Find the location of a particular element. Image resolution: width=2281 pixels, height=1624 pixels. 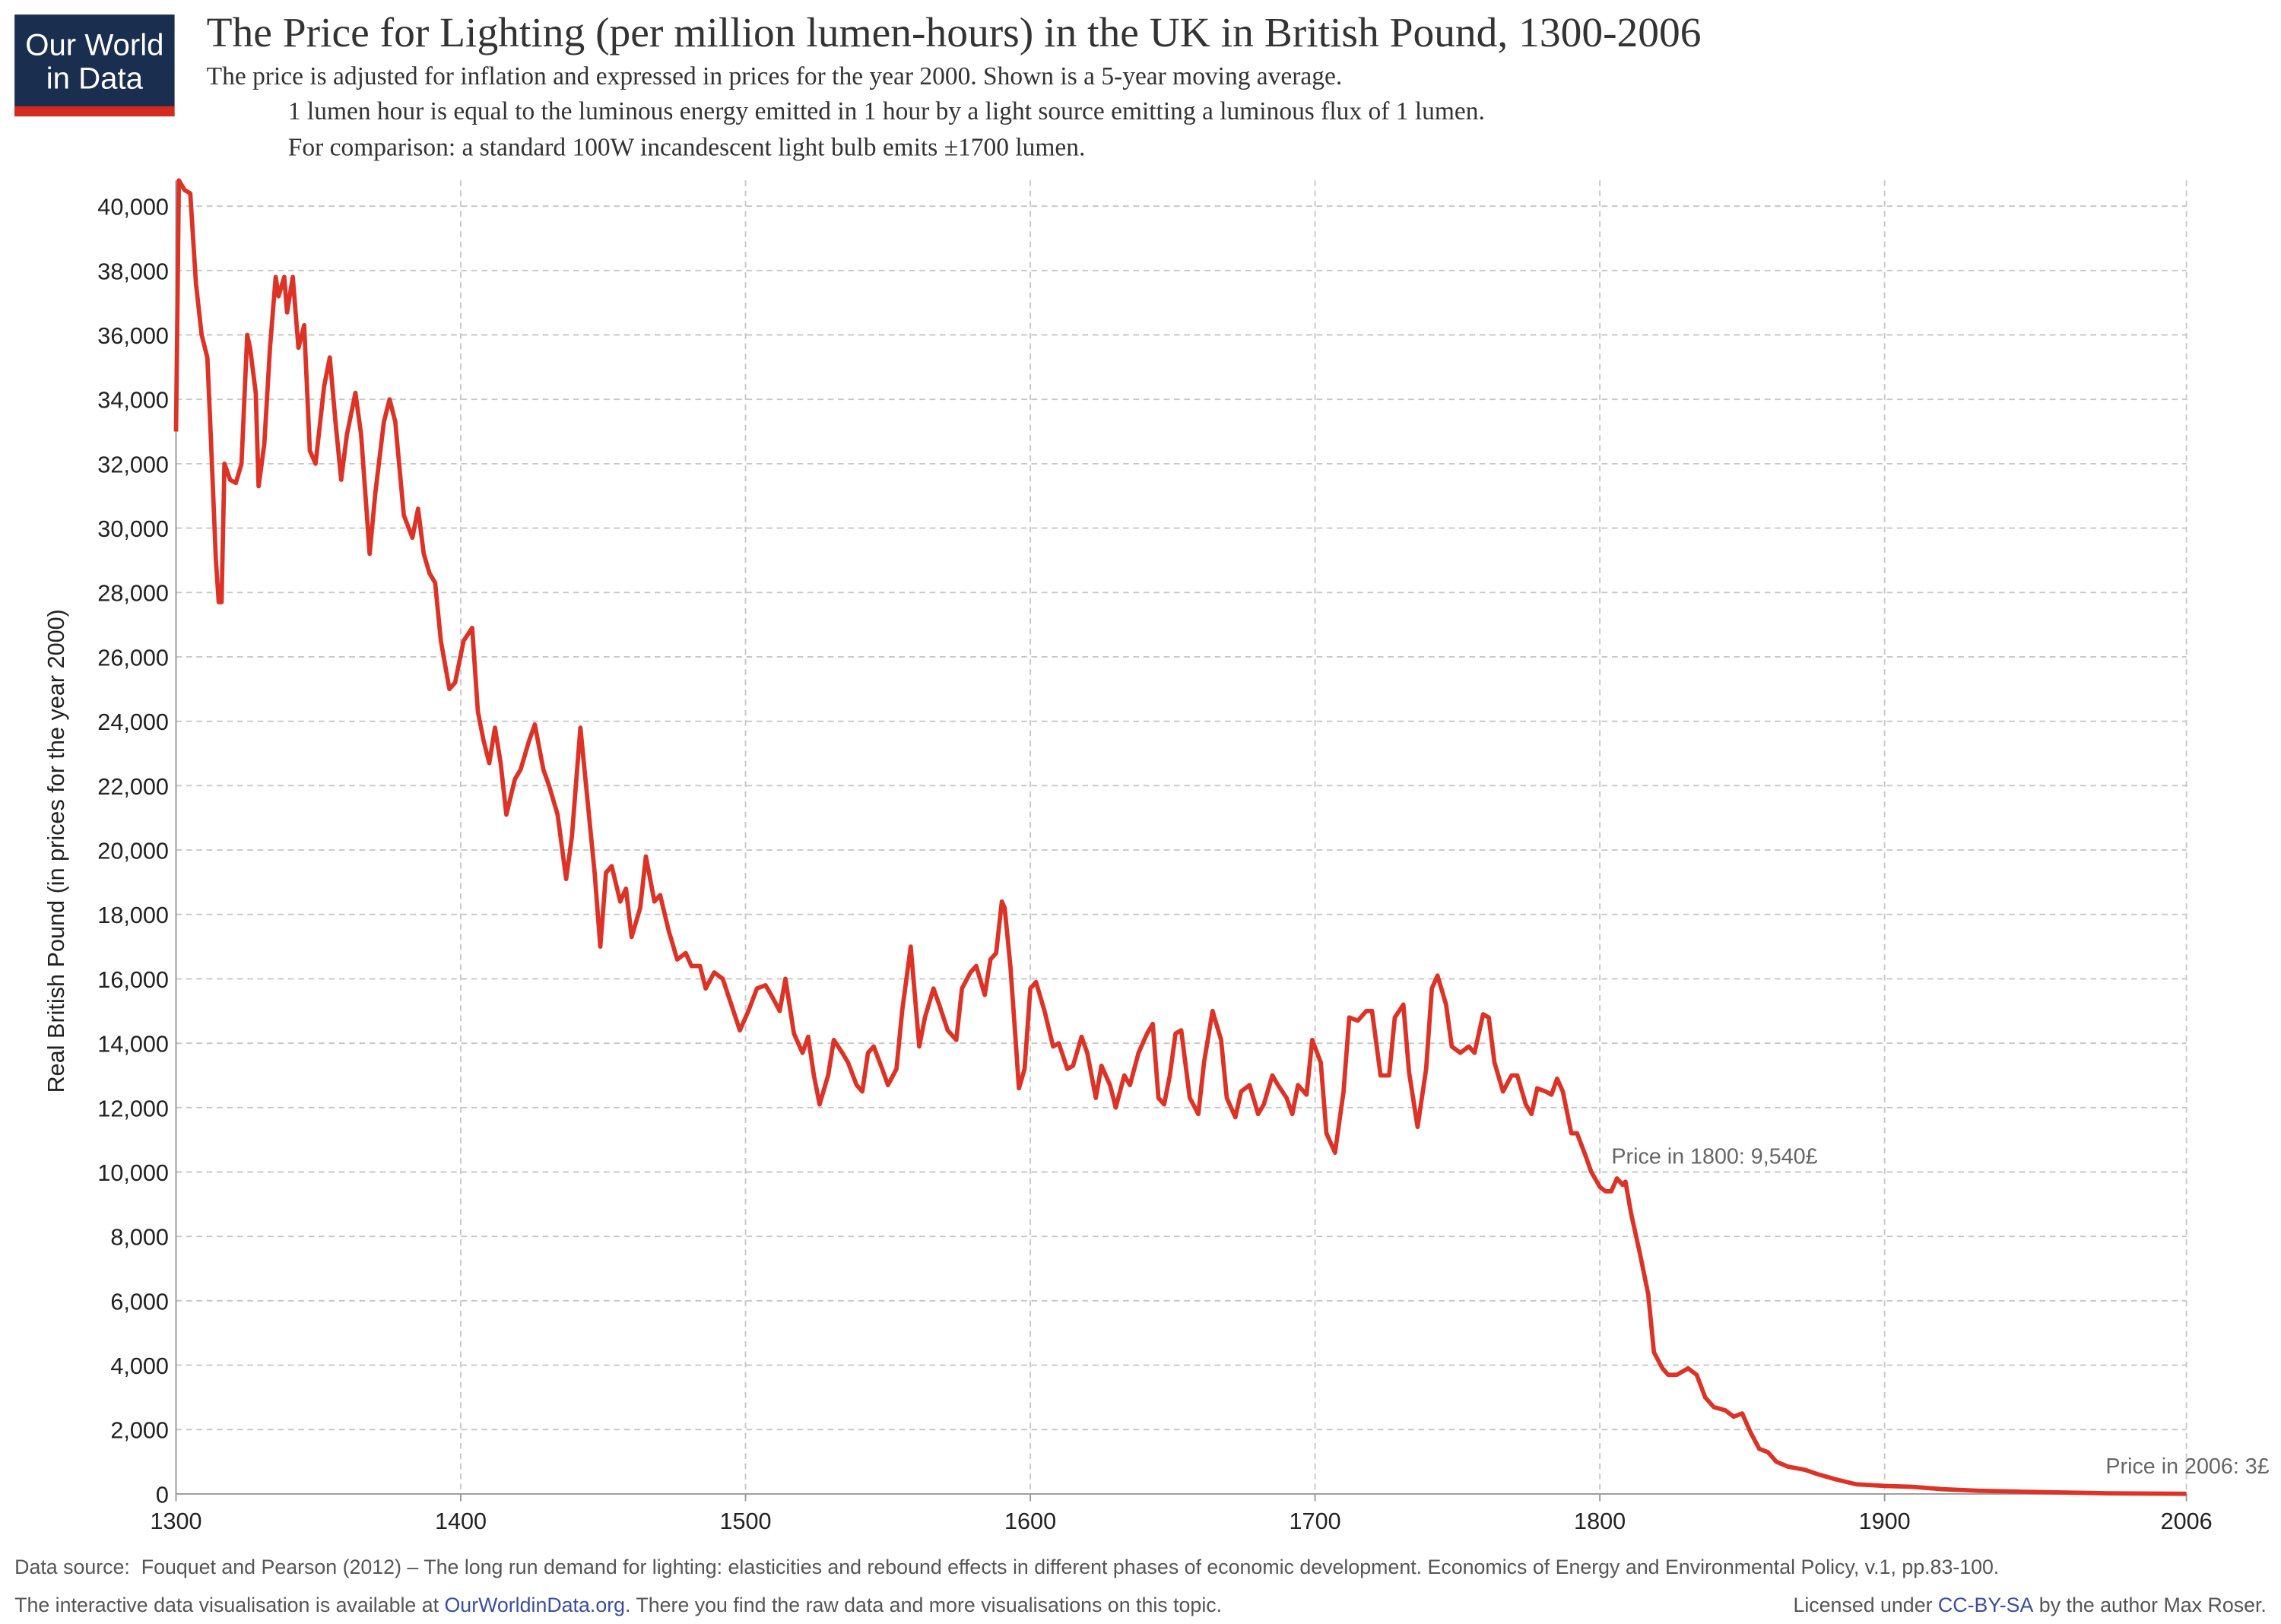

logo: Our World in Data is located at coordinates (94, 65).